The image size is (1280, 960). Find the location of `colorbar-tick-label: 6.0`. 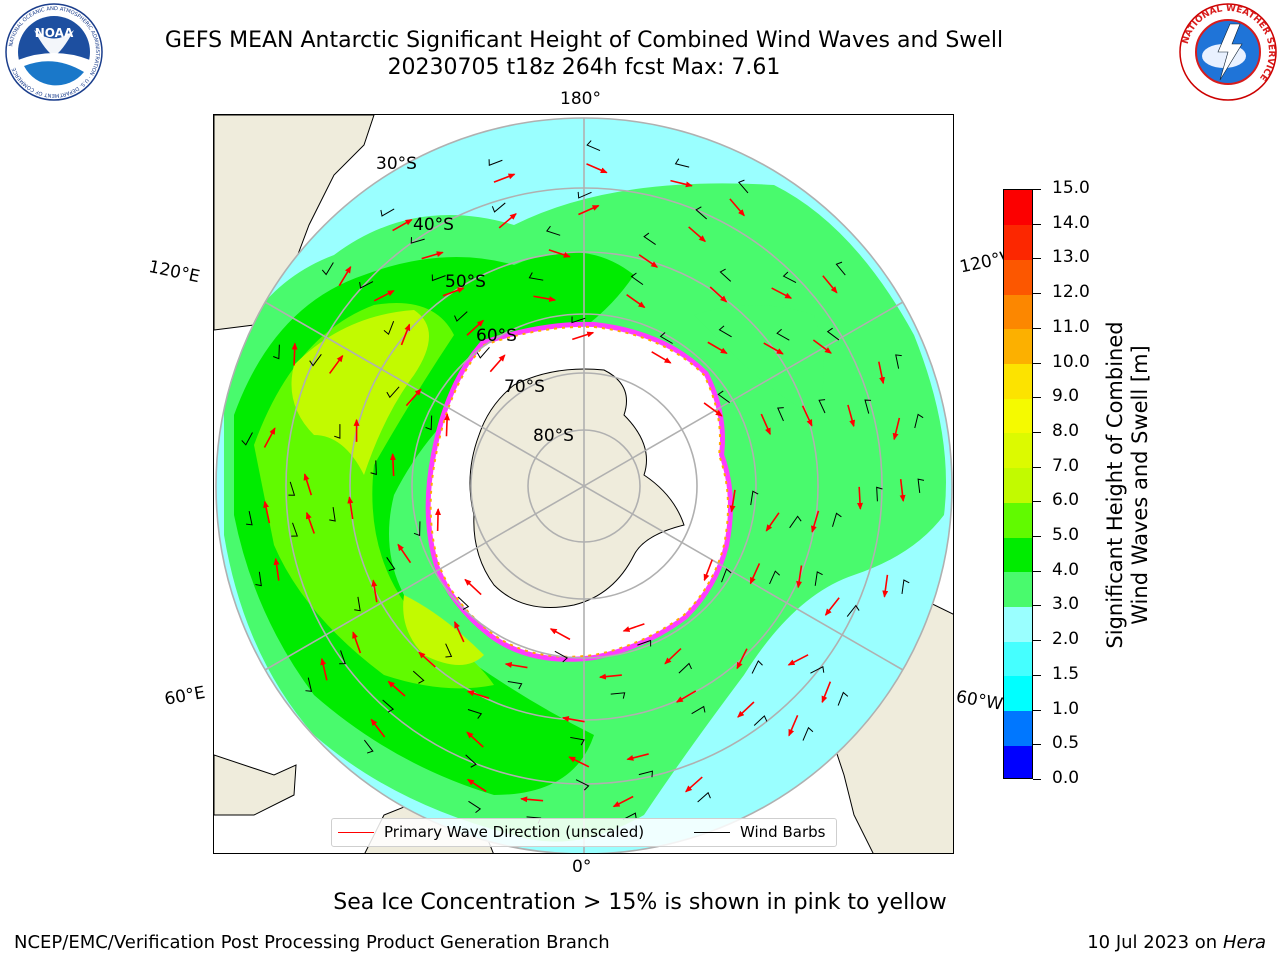

colorbar-tick-label: 6.0 is located at coordinates (1066, 500).